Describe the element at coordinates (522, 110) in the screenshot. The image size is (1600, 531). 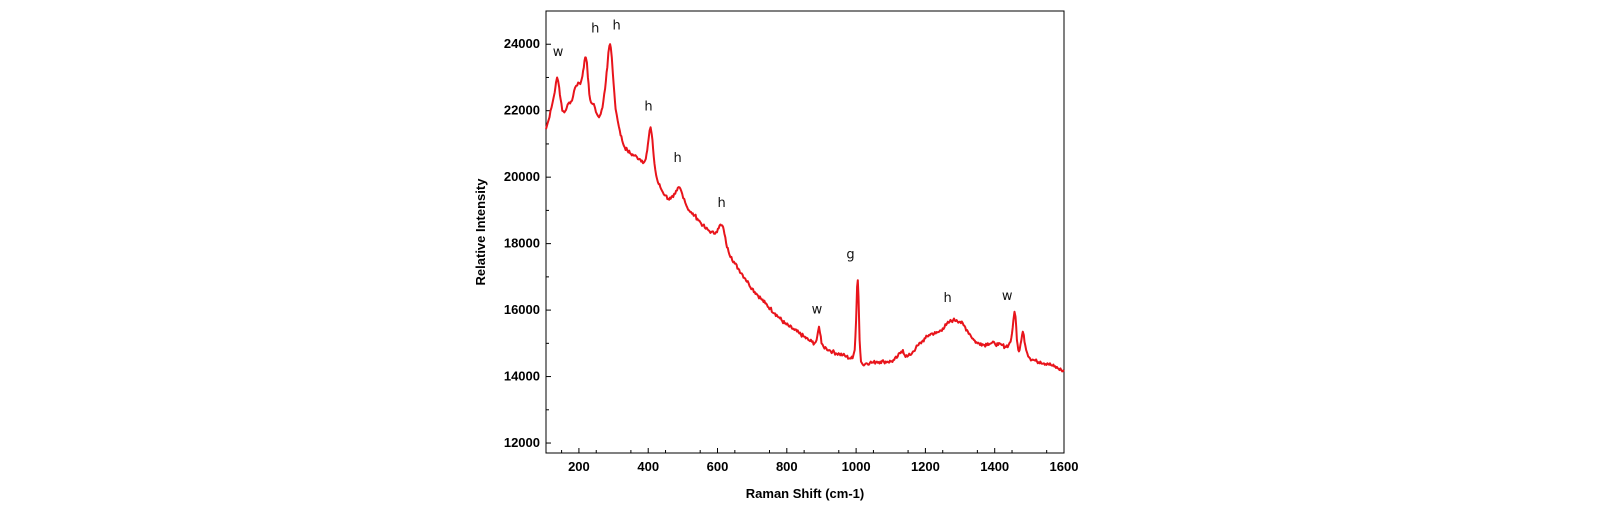
I see `y-tick-label: 22000` at that location.